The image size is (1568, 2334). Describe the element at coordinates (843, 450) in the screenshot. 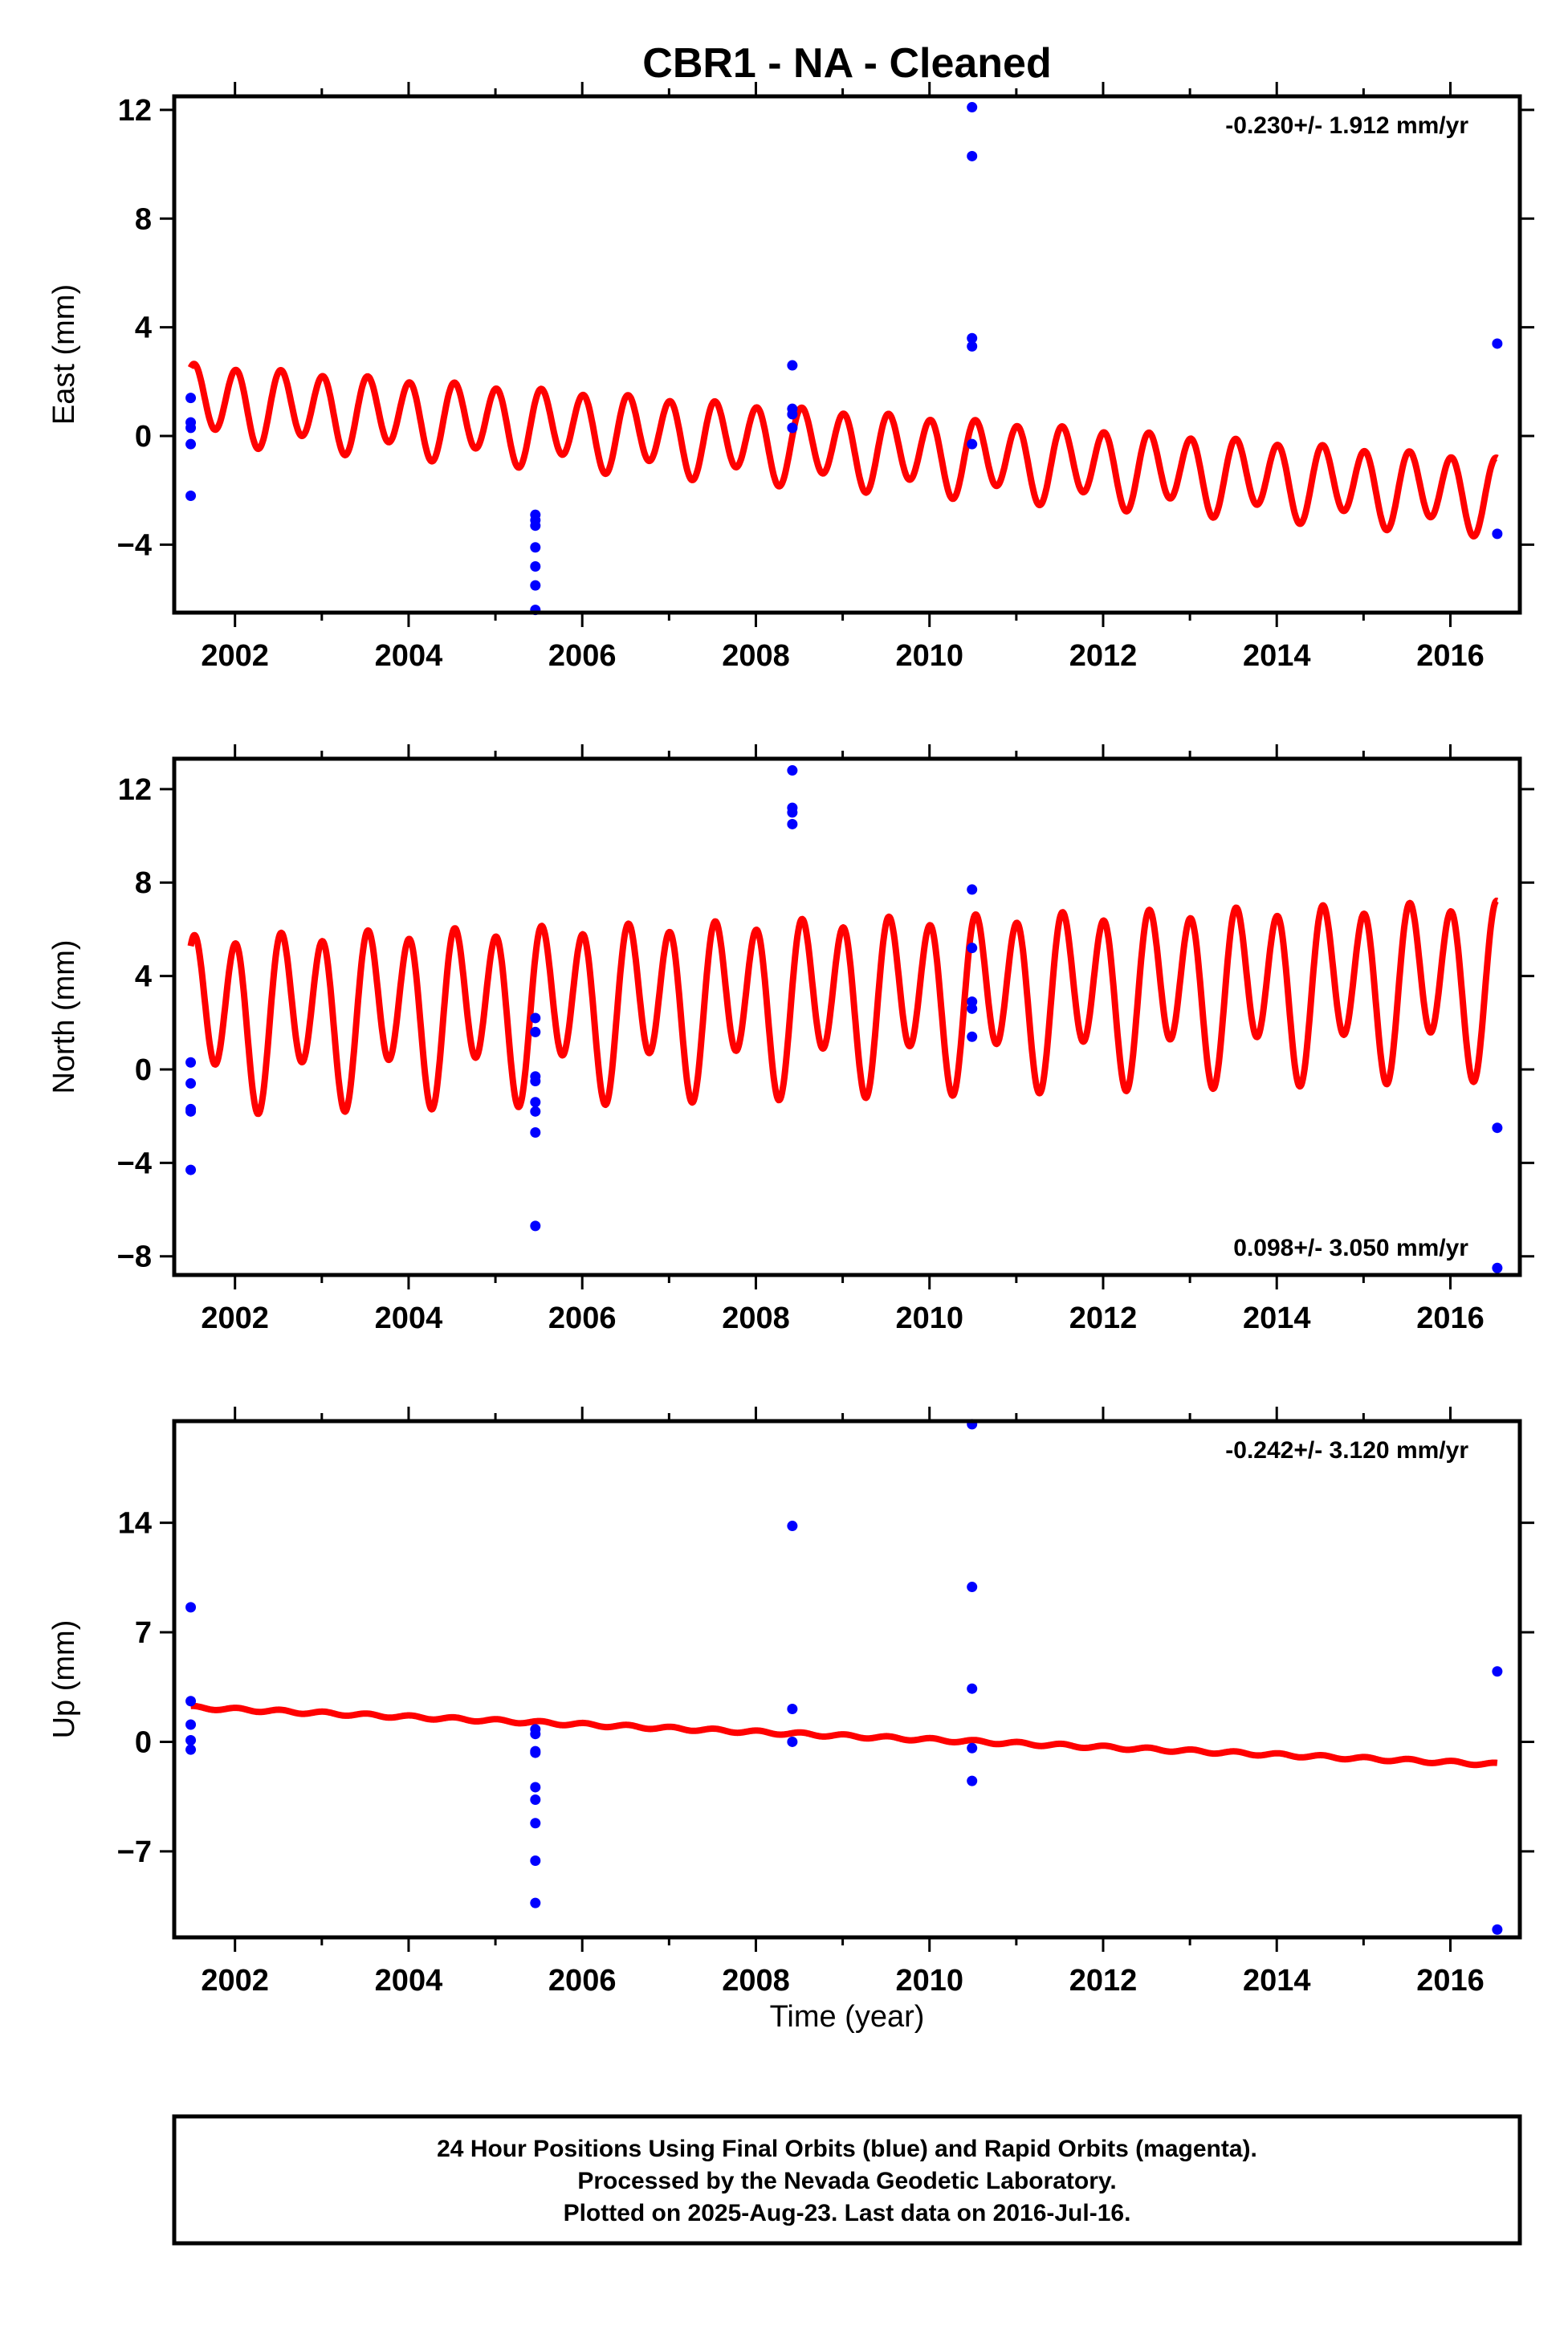

I see `east-model-line` at that location.